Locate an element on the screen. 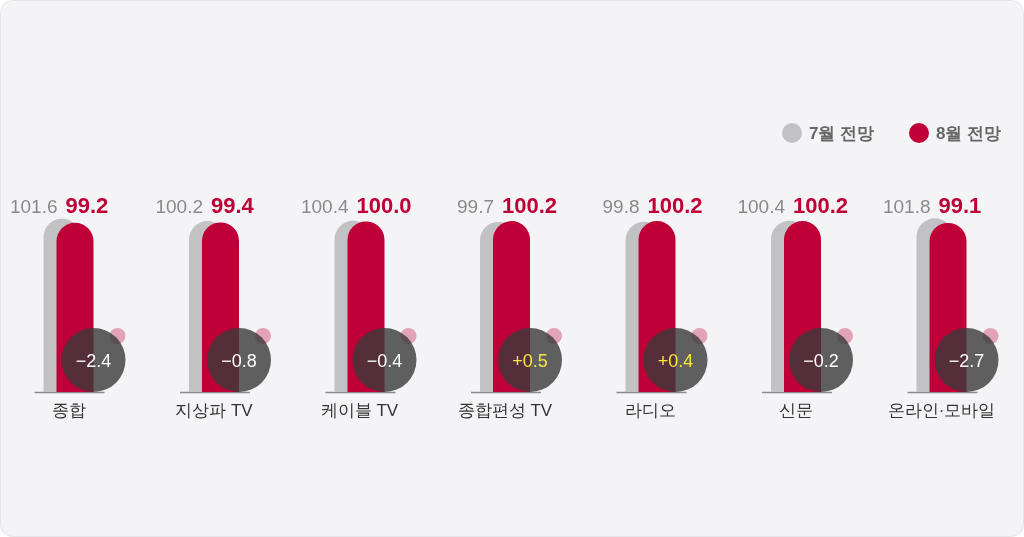 The width and height of the screenshot is (1024, 537). data-label: 99.7 is located at coordinates (475, 206).